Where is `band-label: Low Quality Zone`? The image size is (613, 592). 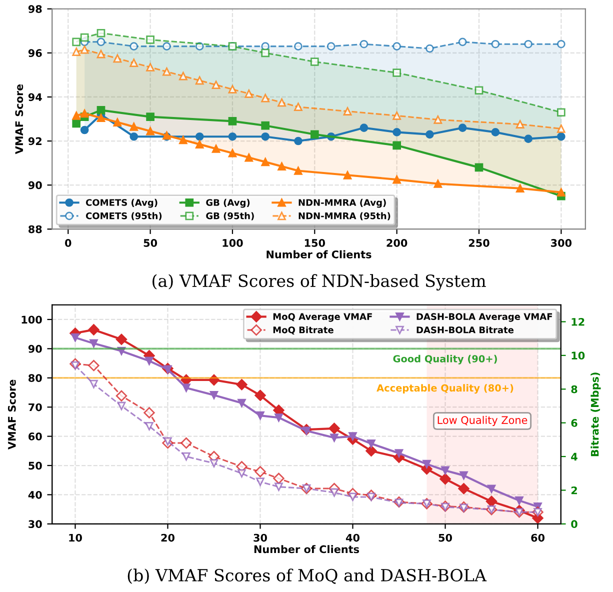 band-label: Low Quality Zone is located at coordinates (483, 421).